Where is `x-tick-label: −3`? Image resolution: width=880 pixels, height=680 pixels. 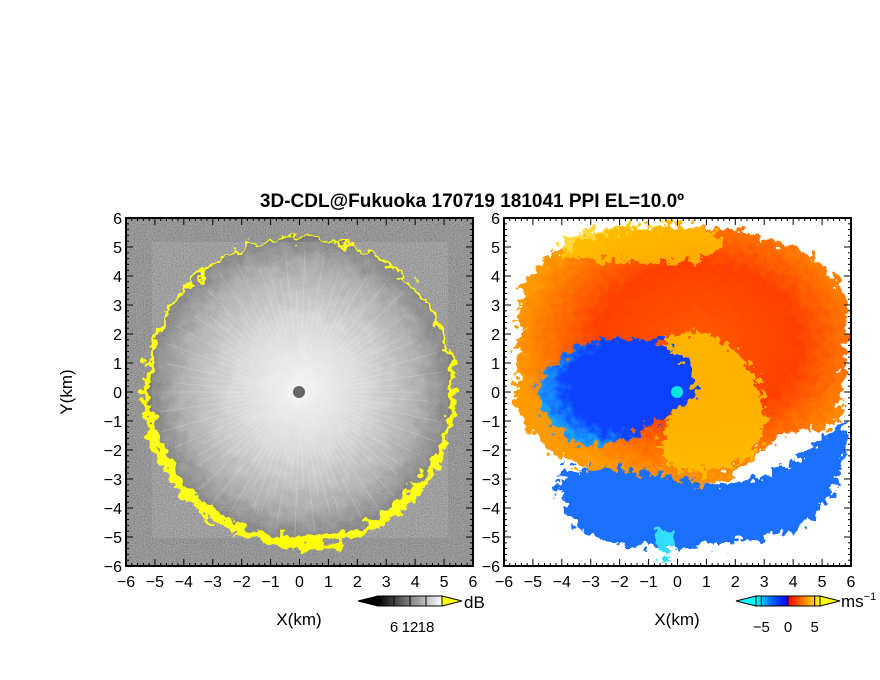 x-tick-label: −3 is located at coordinates (213, 582).